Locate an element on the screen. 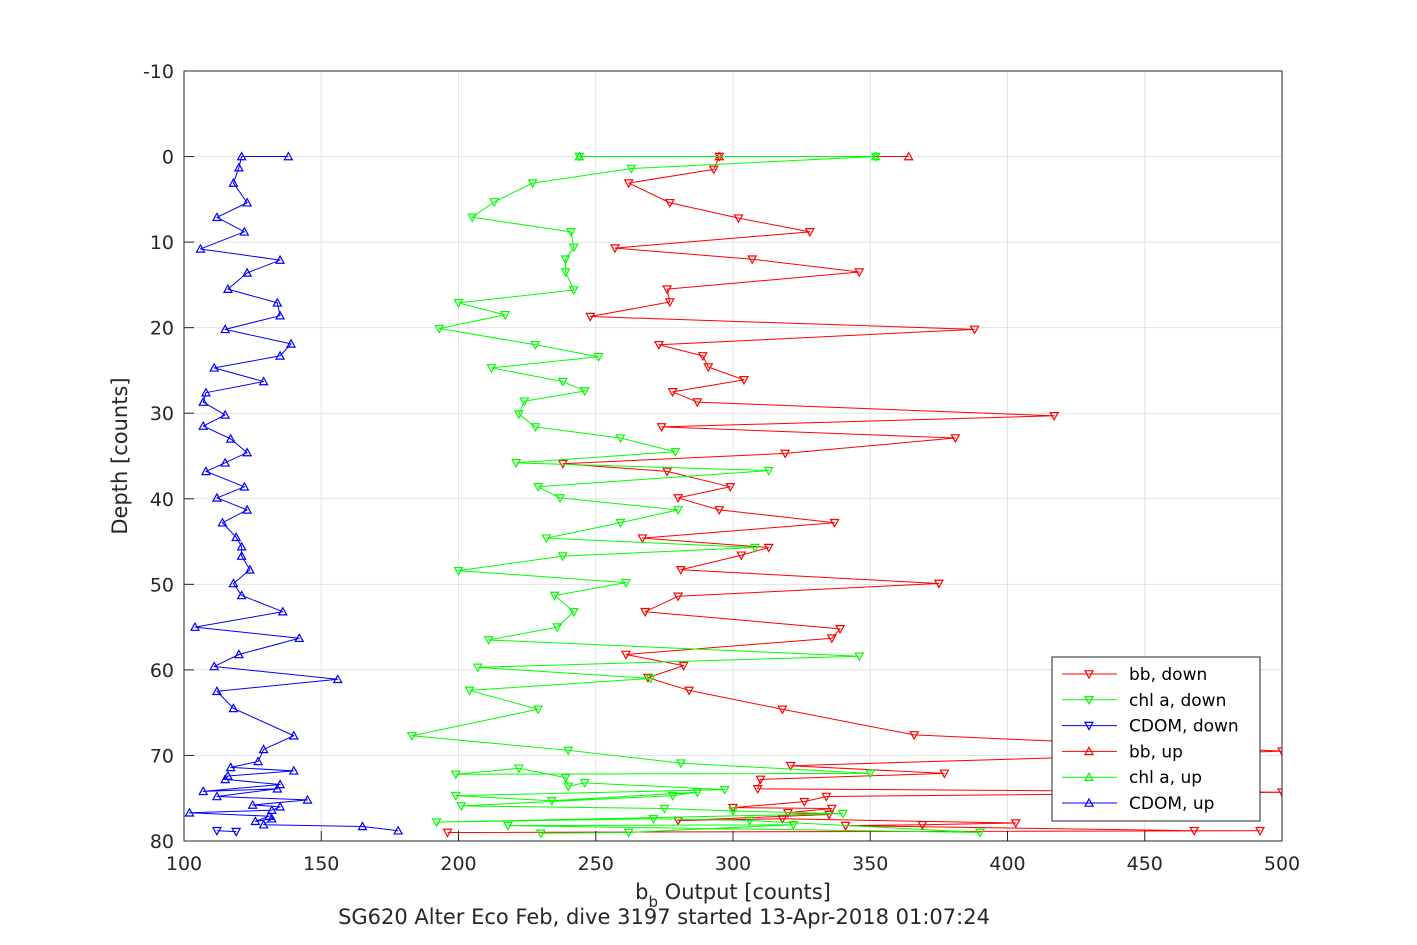 The width and height of the screenshot is (1417, 945). x-tick-label: 300 is located at coordinates (733, 864).